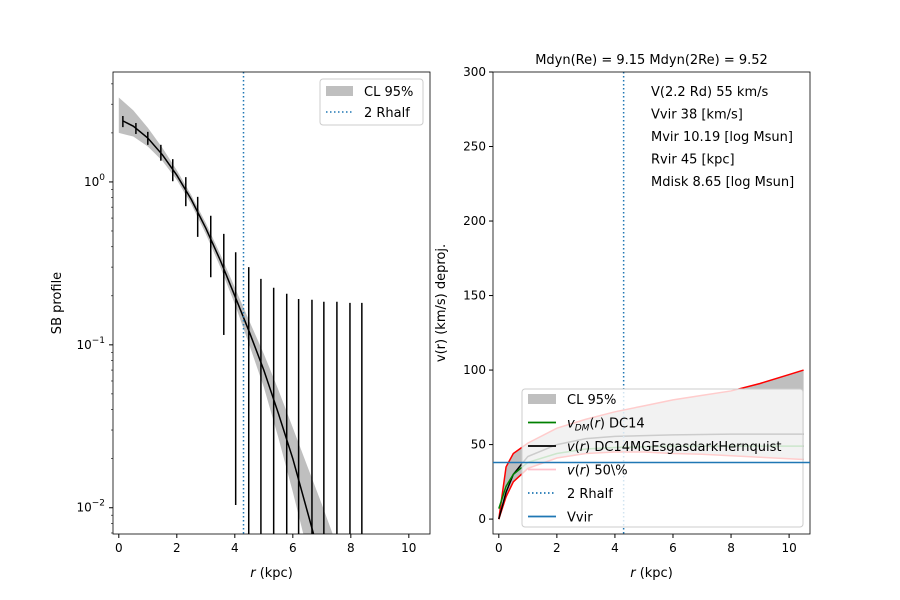 The image size is (900, 600). What do you see at coordinates (580, 518) in the screenshot?
I see `legend-label: Vvir` at bounding box center [580, 518].